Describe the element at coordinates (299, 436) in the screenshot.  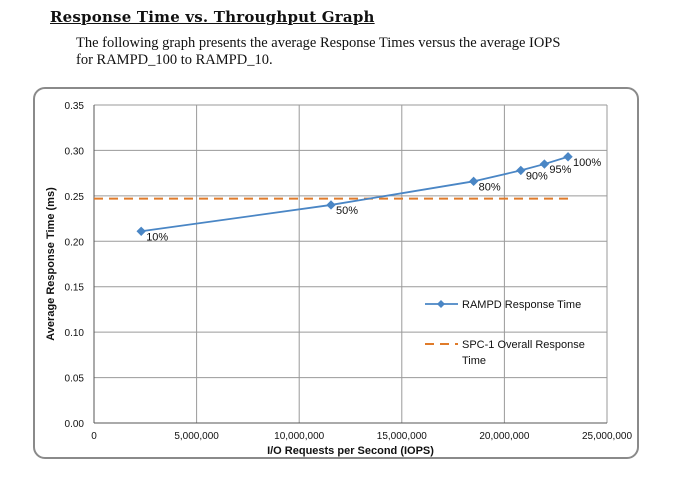
I see `x-tick-label: 10,000,000` at that location.